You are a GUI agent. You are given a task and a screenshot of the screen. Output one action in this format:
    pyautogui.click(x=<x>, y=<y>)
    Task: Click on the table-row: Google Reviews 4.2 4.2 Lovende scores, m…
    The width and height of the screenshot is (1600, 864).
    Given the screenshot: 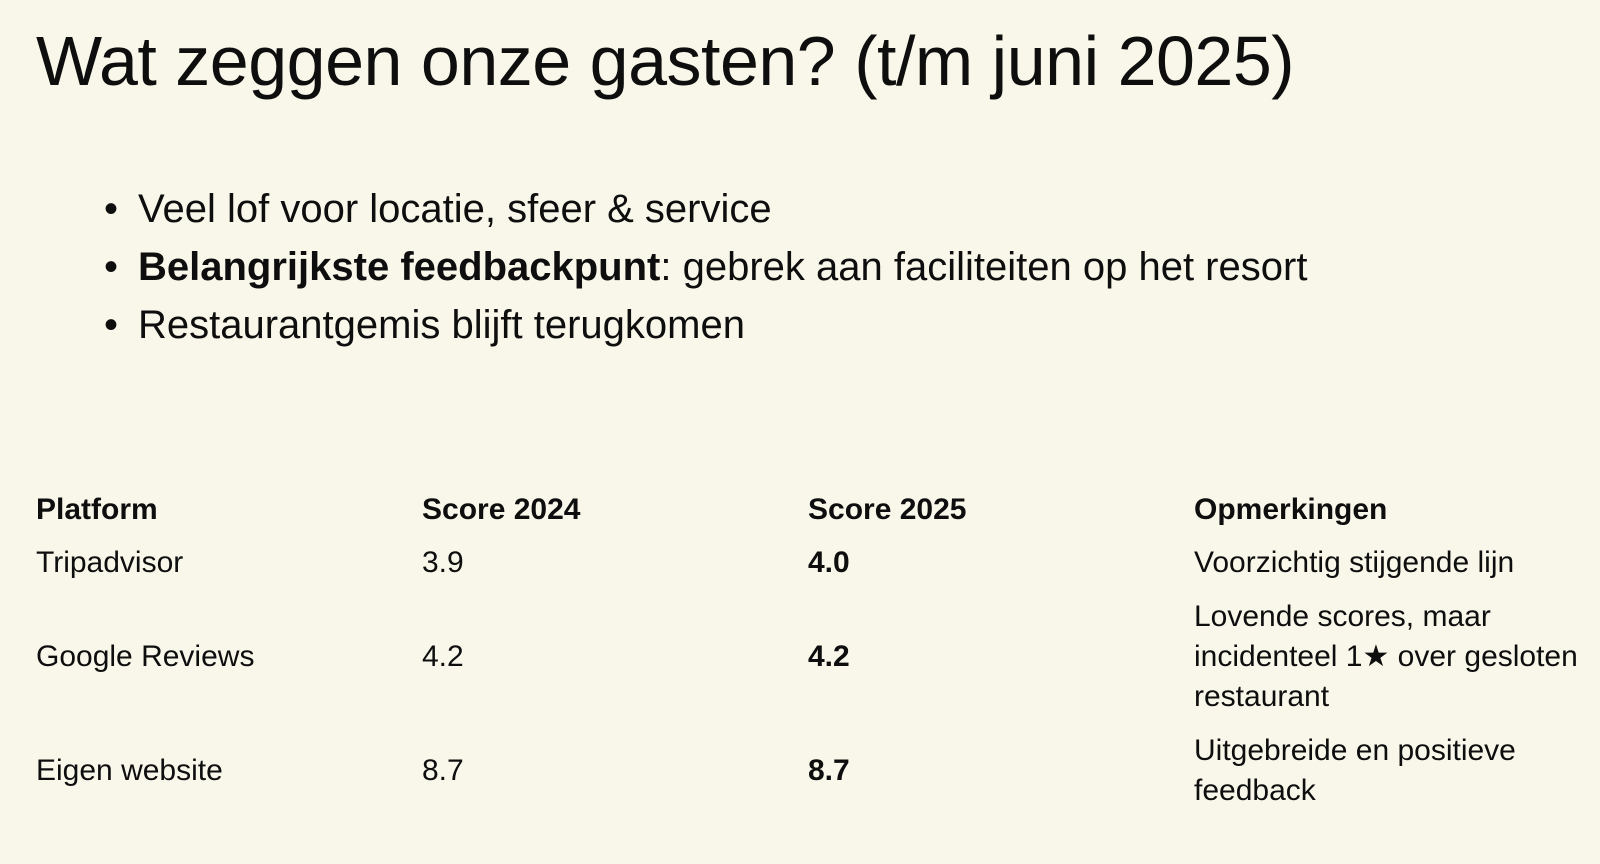 What is the action you would take?
    pyautogui.click(x=816, y=657)
    